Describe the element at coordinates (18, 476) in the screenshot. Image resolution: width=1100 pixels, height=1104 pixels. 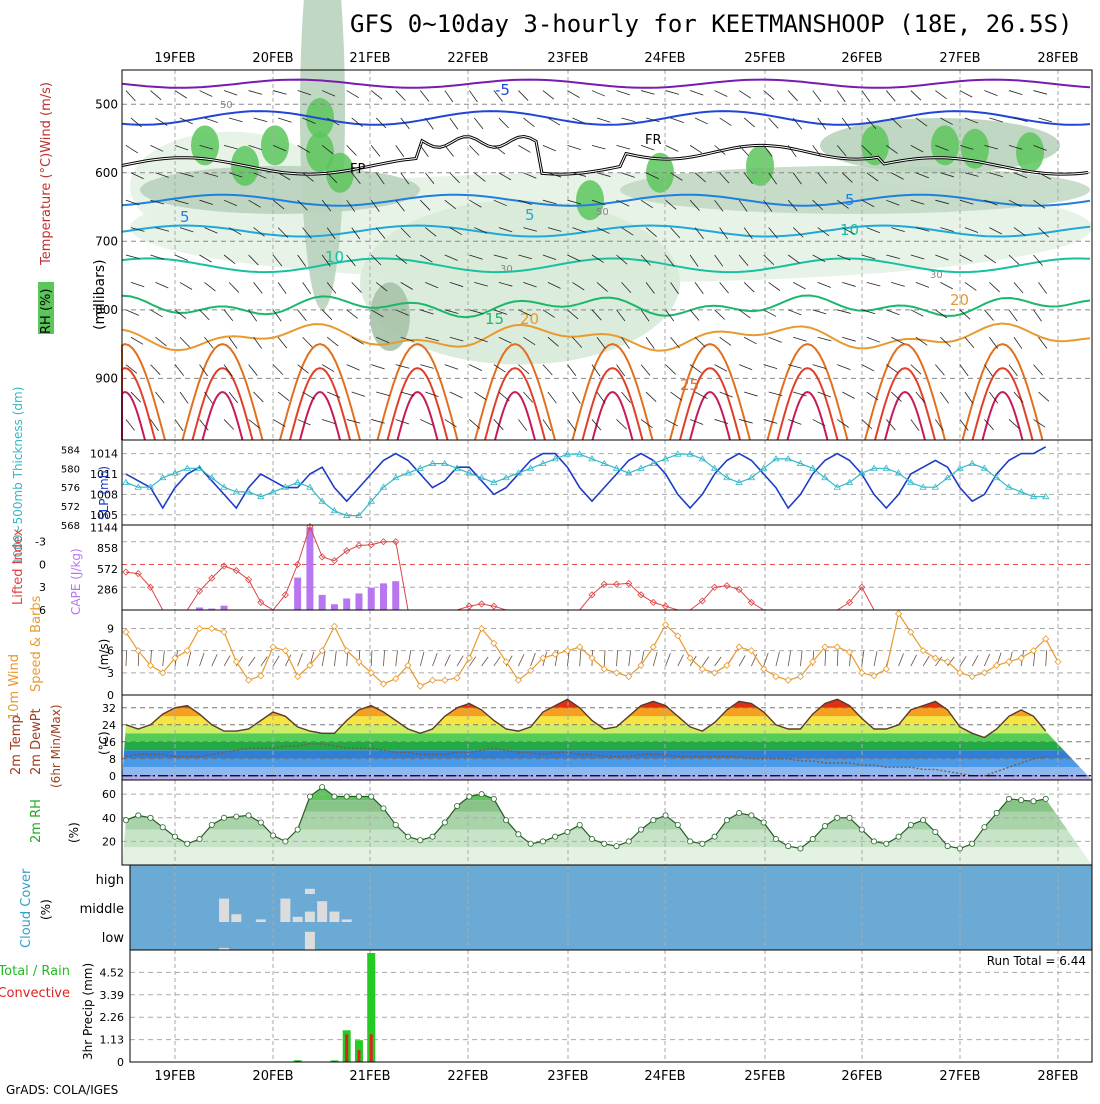
I see `y-axis-label-thickness: 1000~500mb Thickness (dm)` at that location.